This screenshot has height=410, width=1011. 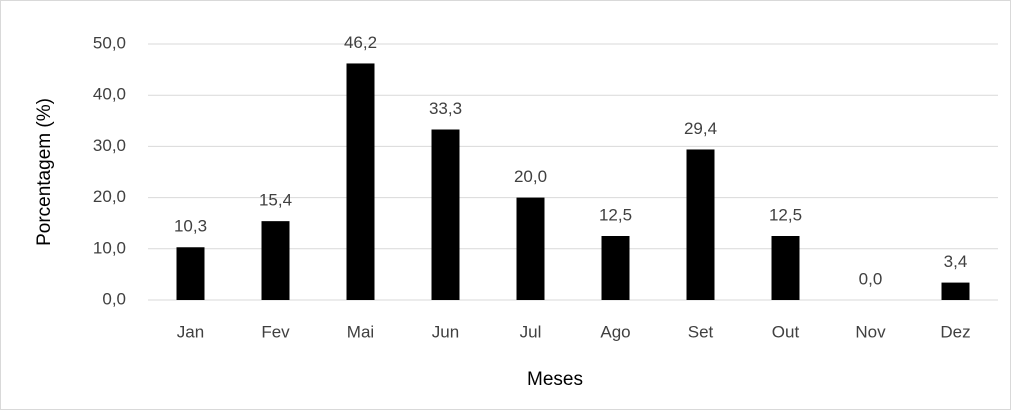 I want to click on y-tick-label: 10,0, so click(x=109, y=247).